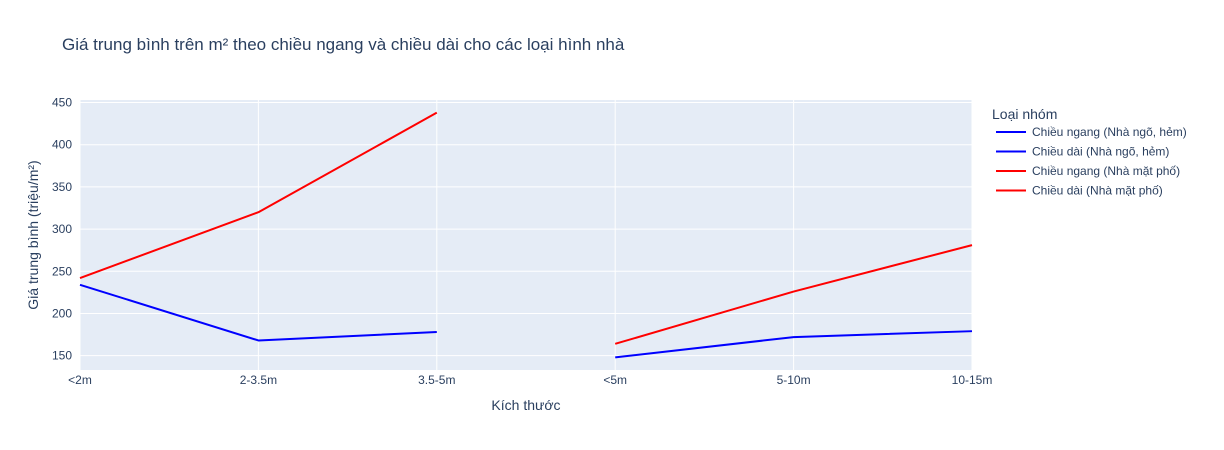  I want to click on x-tick-label: 10-15m, so click(972, 380).